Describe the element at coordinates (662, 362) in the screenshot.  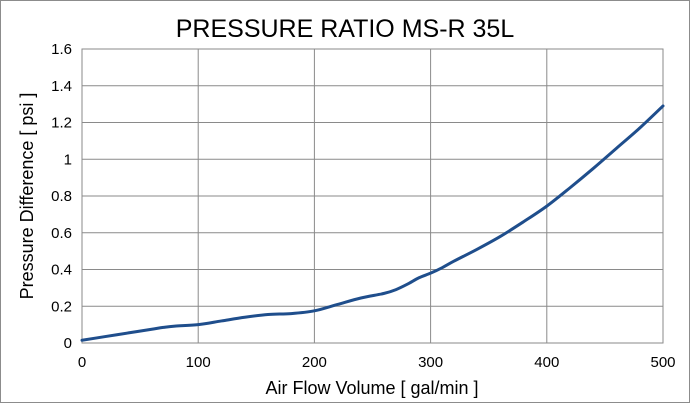
I see `x-tick-label: 500` at that location.